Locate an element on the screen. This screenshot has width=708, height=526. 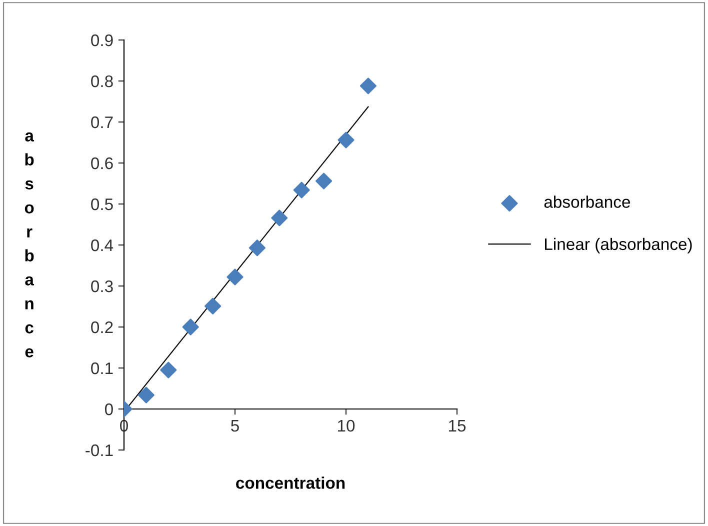
y-tick-label: 0.9 is located at coordinates (102, 40).